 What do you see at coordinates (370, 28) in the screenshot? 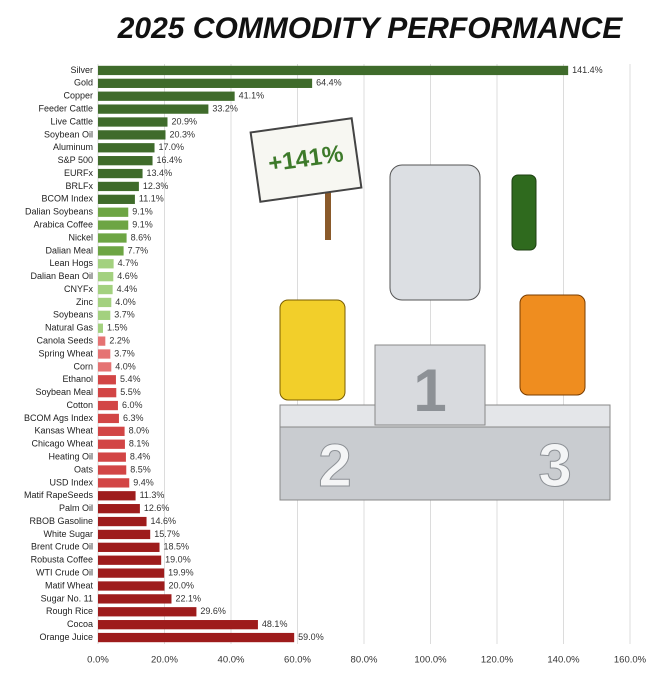
I see `chart-title: 2025 COMMODITY PERFORMANCE` at bounding box center [370, 28].